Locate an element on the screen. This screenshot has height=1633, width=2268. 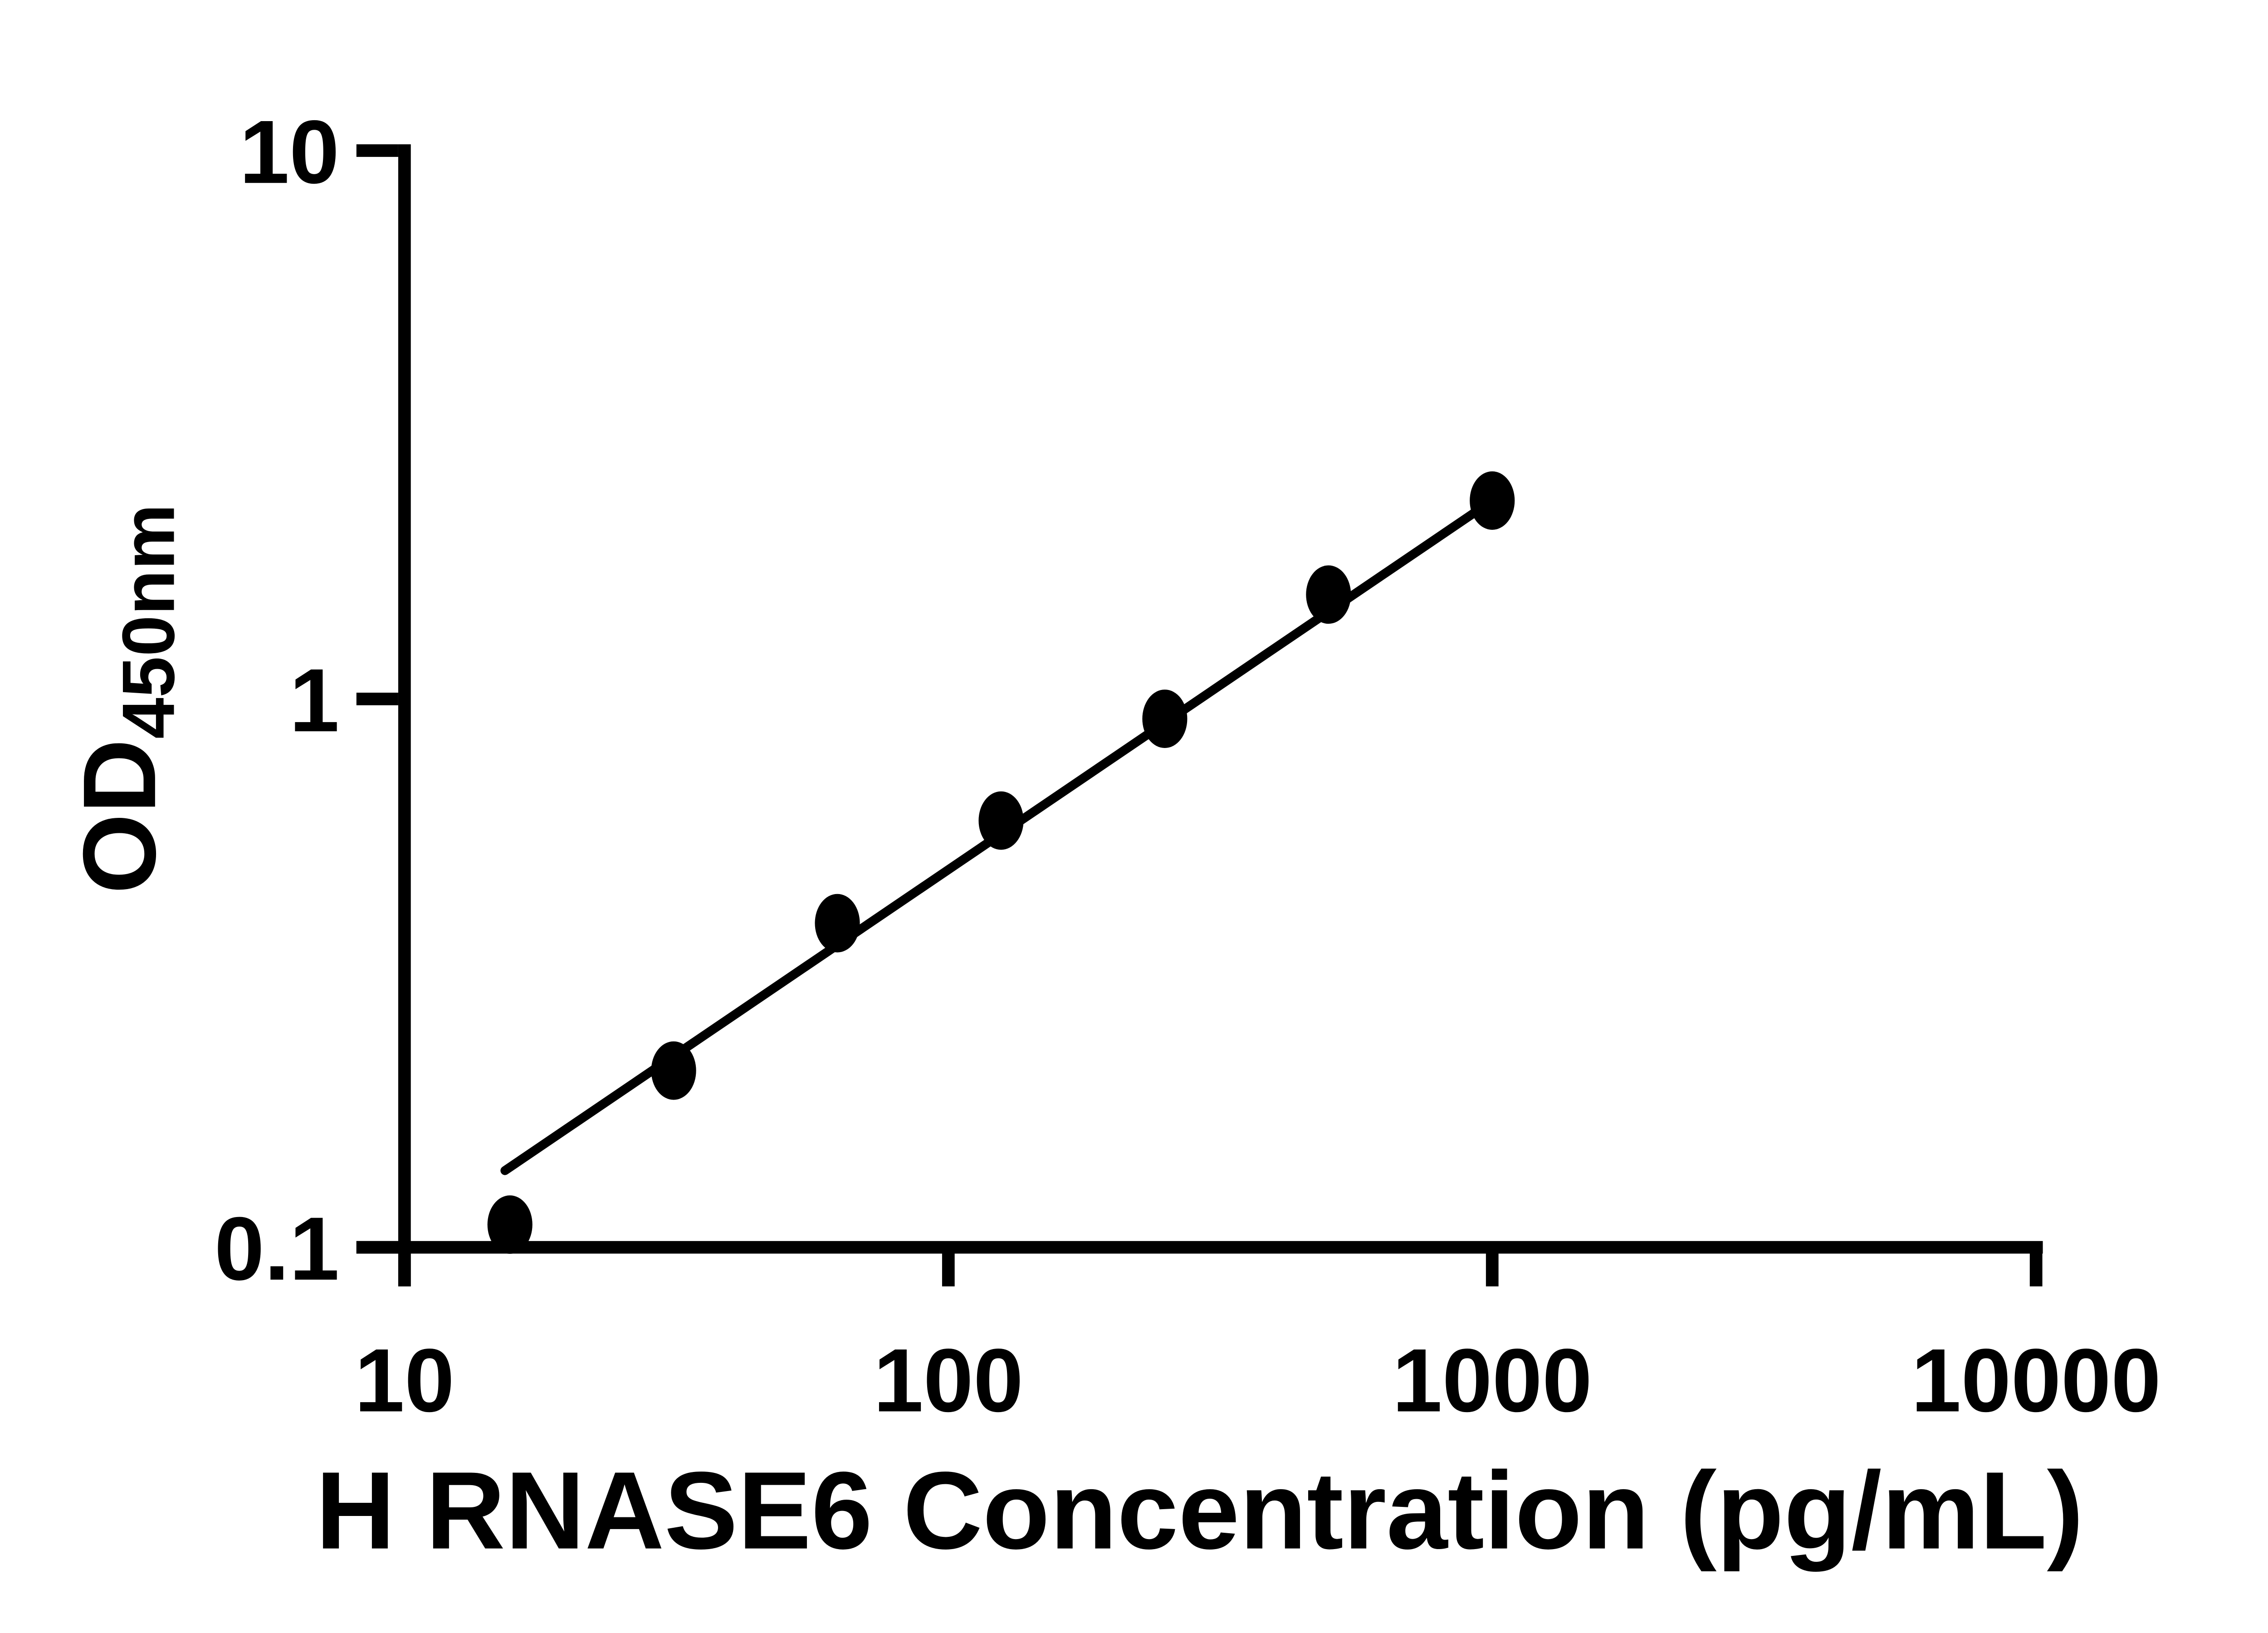
y-axis-title: OD450nm is located at coordinates (126, 699).